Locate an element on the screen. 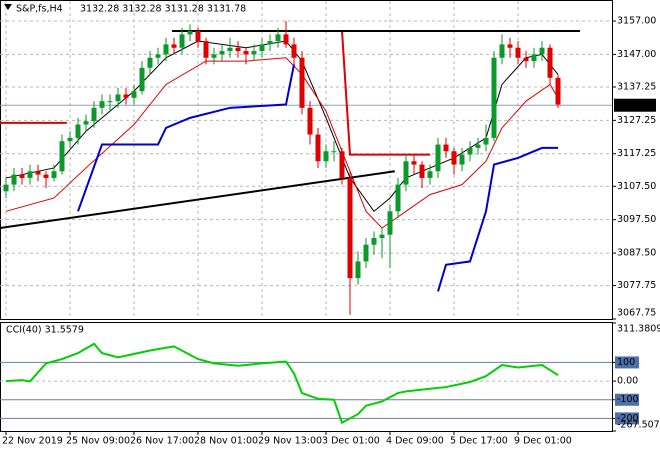  y-tick-label: 100 is located at coordinates (626, 362).